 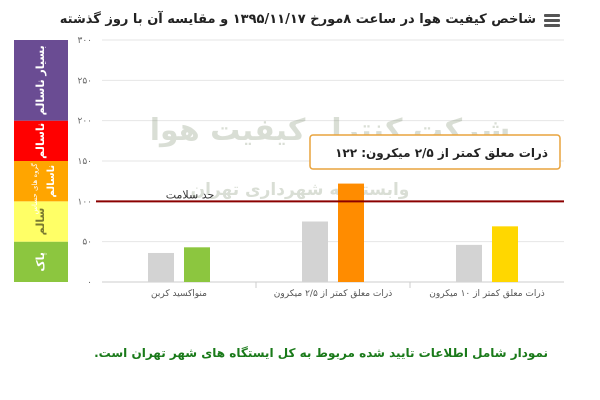 I want to click on tooltip-box, so click(x=435, y=152).